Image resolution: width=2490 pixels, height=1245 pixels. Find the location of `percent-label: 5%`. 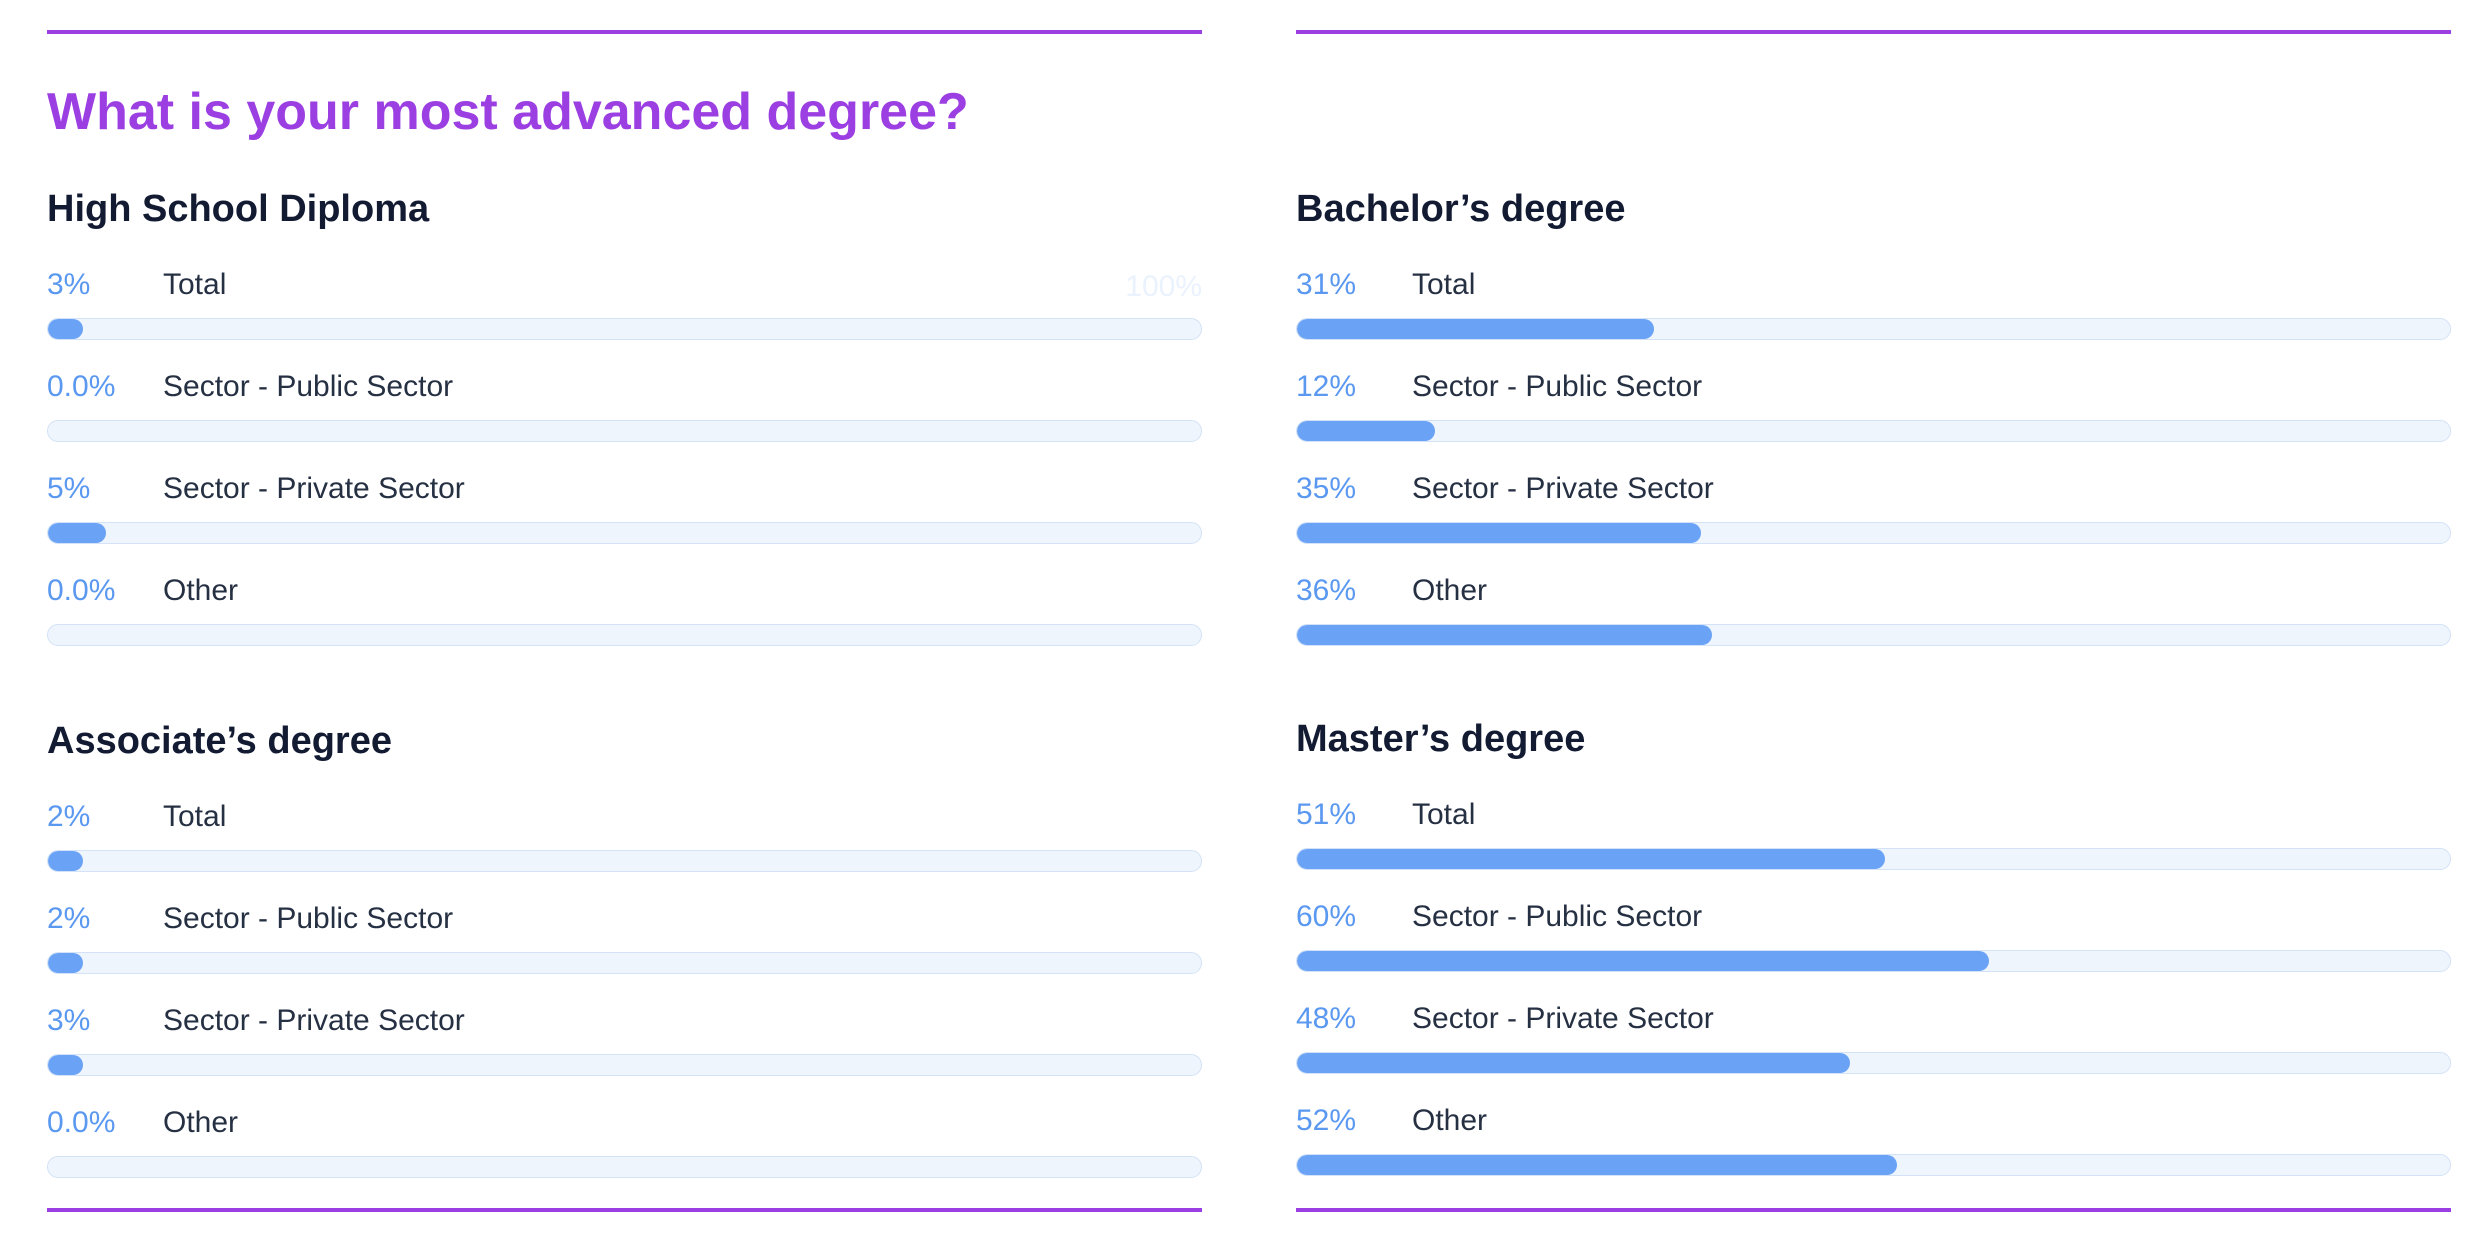

percent-label: 5% is located at coordinates (69, 488).